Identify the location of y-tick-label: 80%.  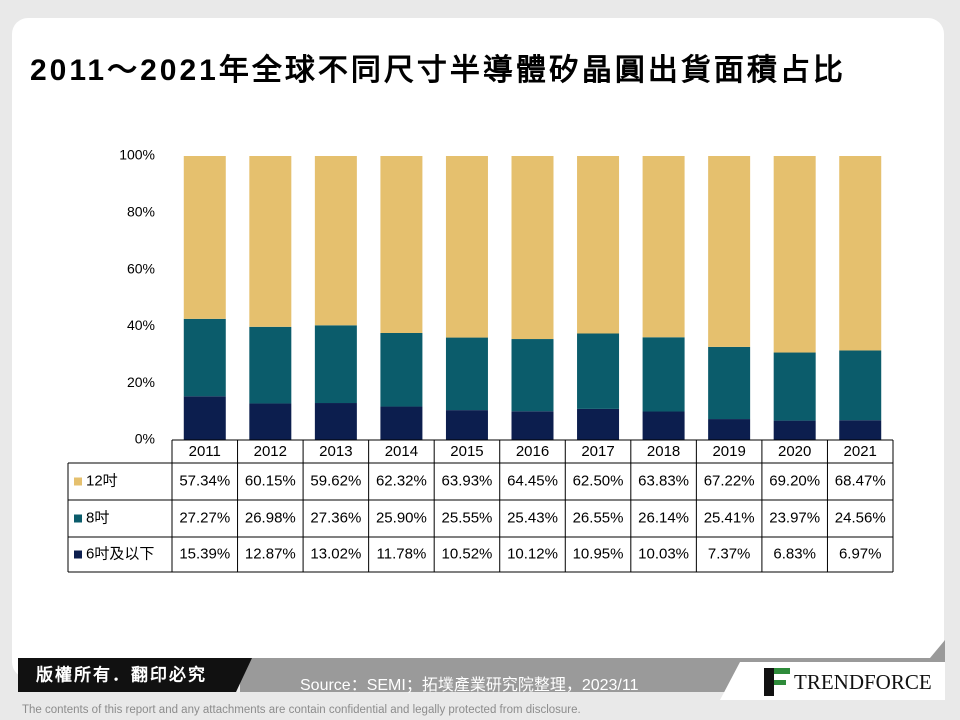
(141, 212).